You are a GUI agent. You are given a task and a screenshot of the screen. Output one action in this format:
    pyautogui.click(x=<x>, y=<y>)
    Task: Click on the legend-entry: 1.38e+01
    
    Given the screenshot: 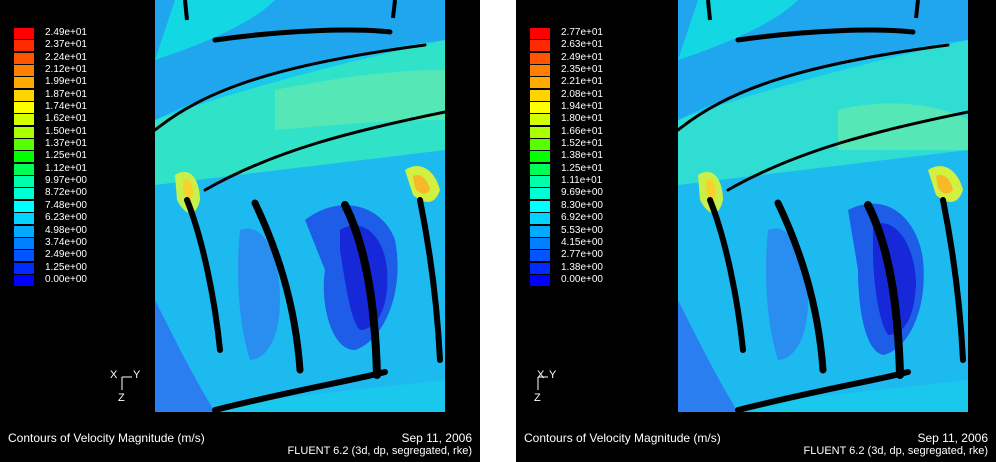 What is the action you would take?
    pyautogui.click(x=590, y=156)
    